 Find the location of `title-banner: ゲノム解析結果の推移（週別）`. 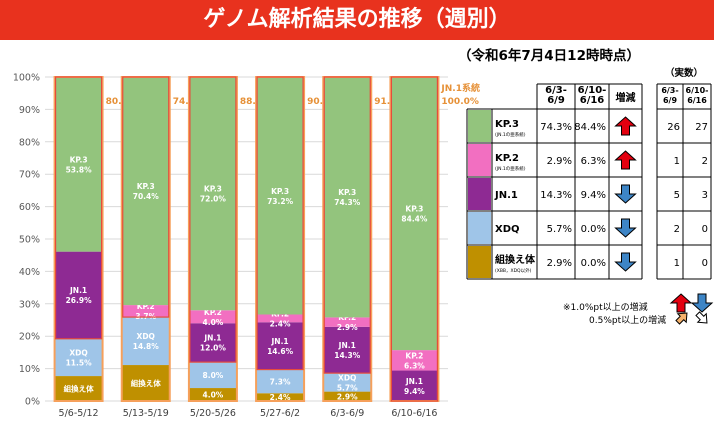

title-banner: ゲノム解析結果の推移（週別） is located at coordinates (357, 20).